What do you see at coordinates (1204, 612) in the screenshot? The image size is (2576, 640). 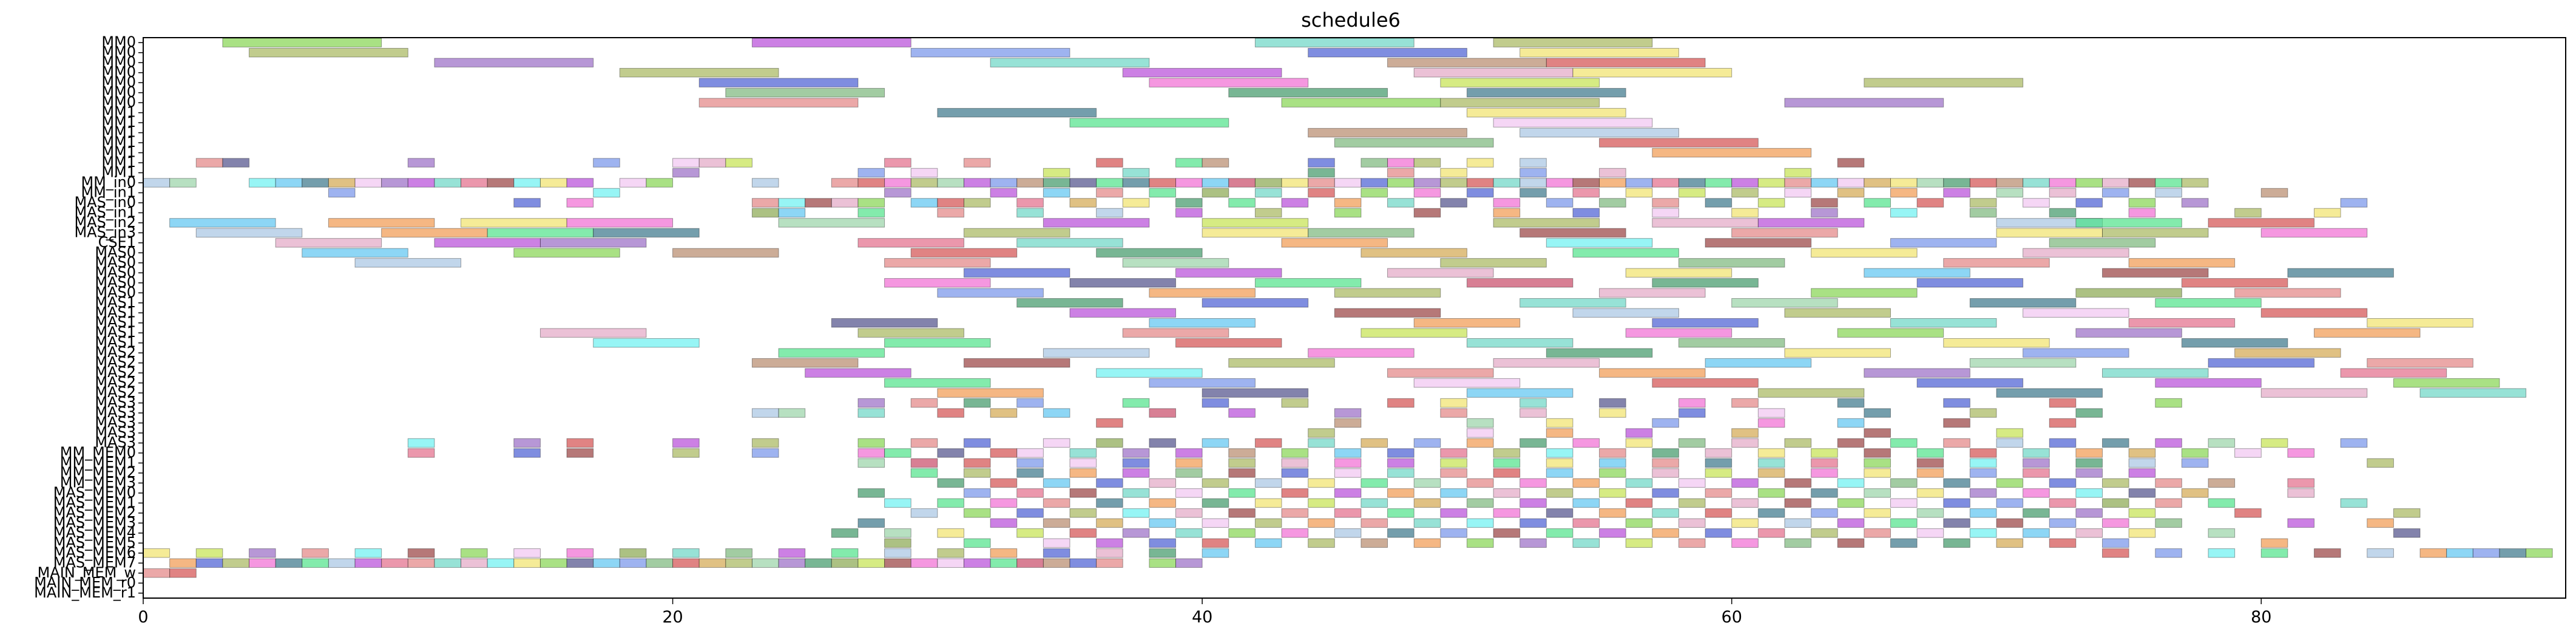 I see `x-axis: 0 20 40 60 80` at bounding box center [1204, 612].